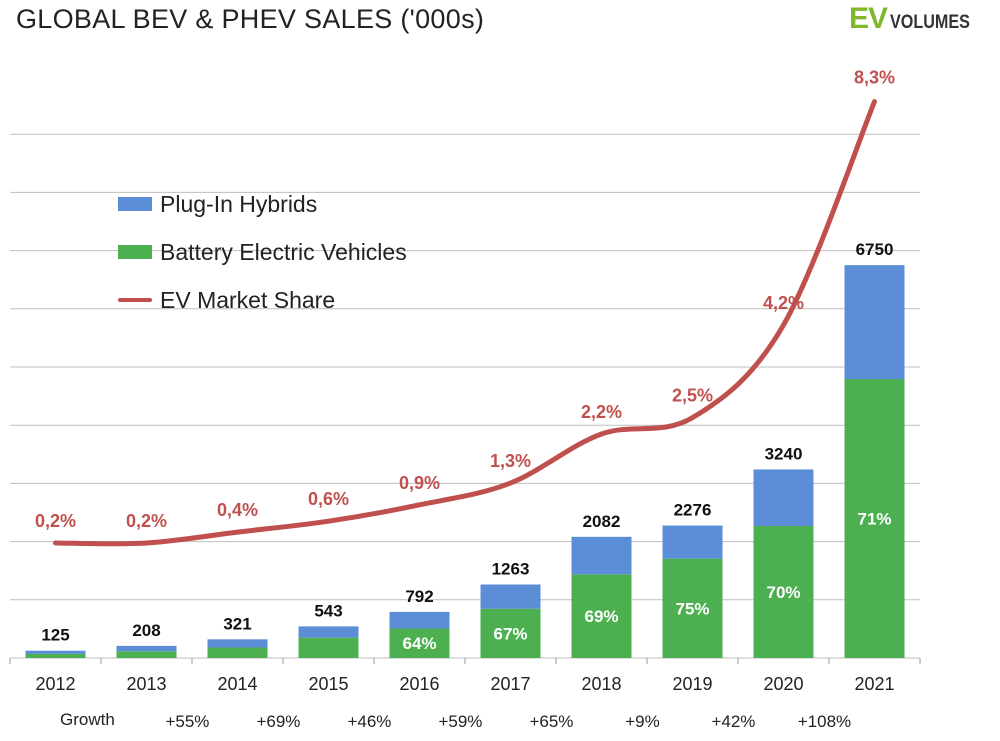 The image size is (1000, 741). Describe the element at coordinates (419, 684) in the screenshot. I see `x-tick-label-2016: 2016` at that location.